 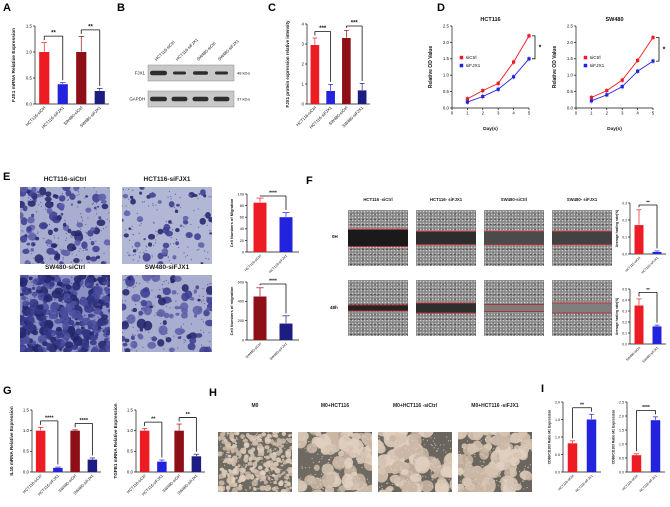 What do you see at coordinates (243, 73) in the screenshot?
I see `svg-text: 48 kDa` at bounding box center [243, 73].